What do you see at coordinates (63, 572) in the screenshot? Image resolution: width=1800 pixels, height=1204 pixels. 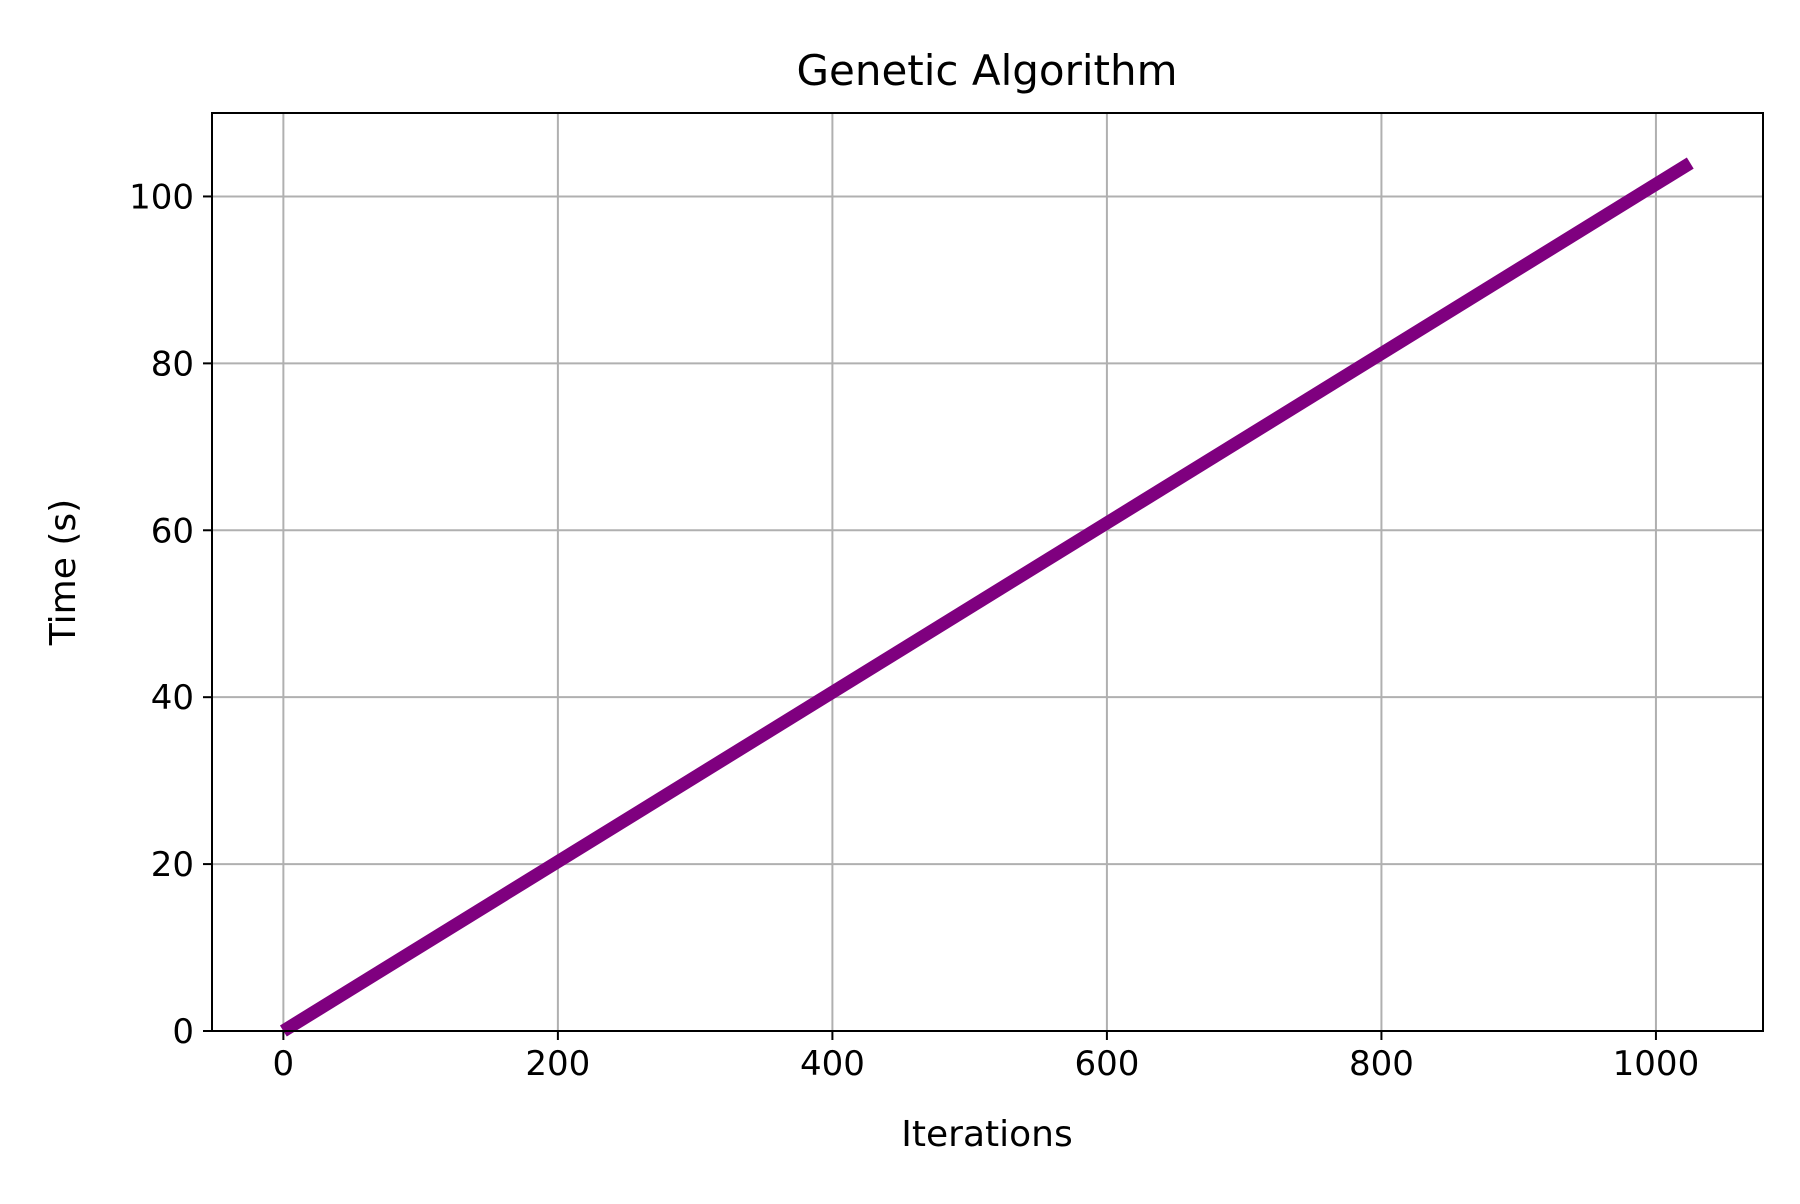 I see `y-axis-label: Time (s)` at bounding box center [63, 572].